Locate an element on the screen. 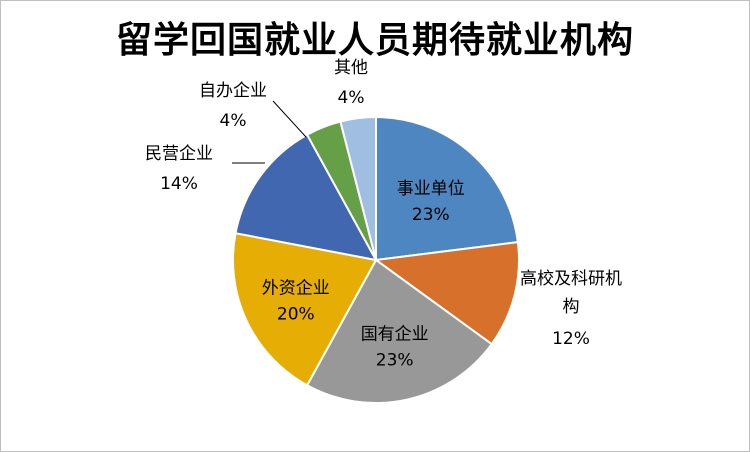 This screenshot has height=452, width=750. leader-line is located at coordinates (289, 119).